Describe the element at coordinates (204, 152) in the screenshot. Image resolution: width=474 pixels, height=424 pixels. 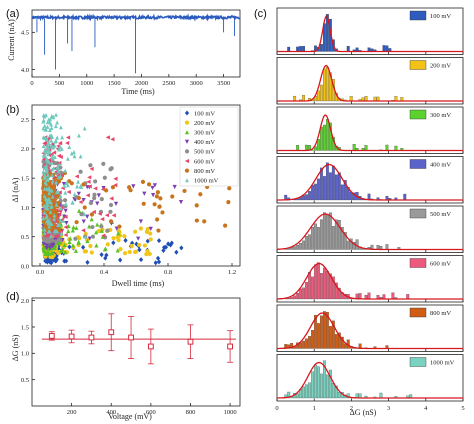
I see `b-legend-label: 500 mV` at that location.